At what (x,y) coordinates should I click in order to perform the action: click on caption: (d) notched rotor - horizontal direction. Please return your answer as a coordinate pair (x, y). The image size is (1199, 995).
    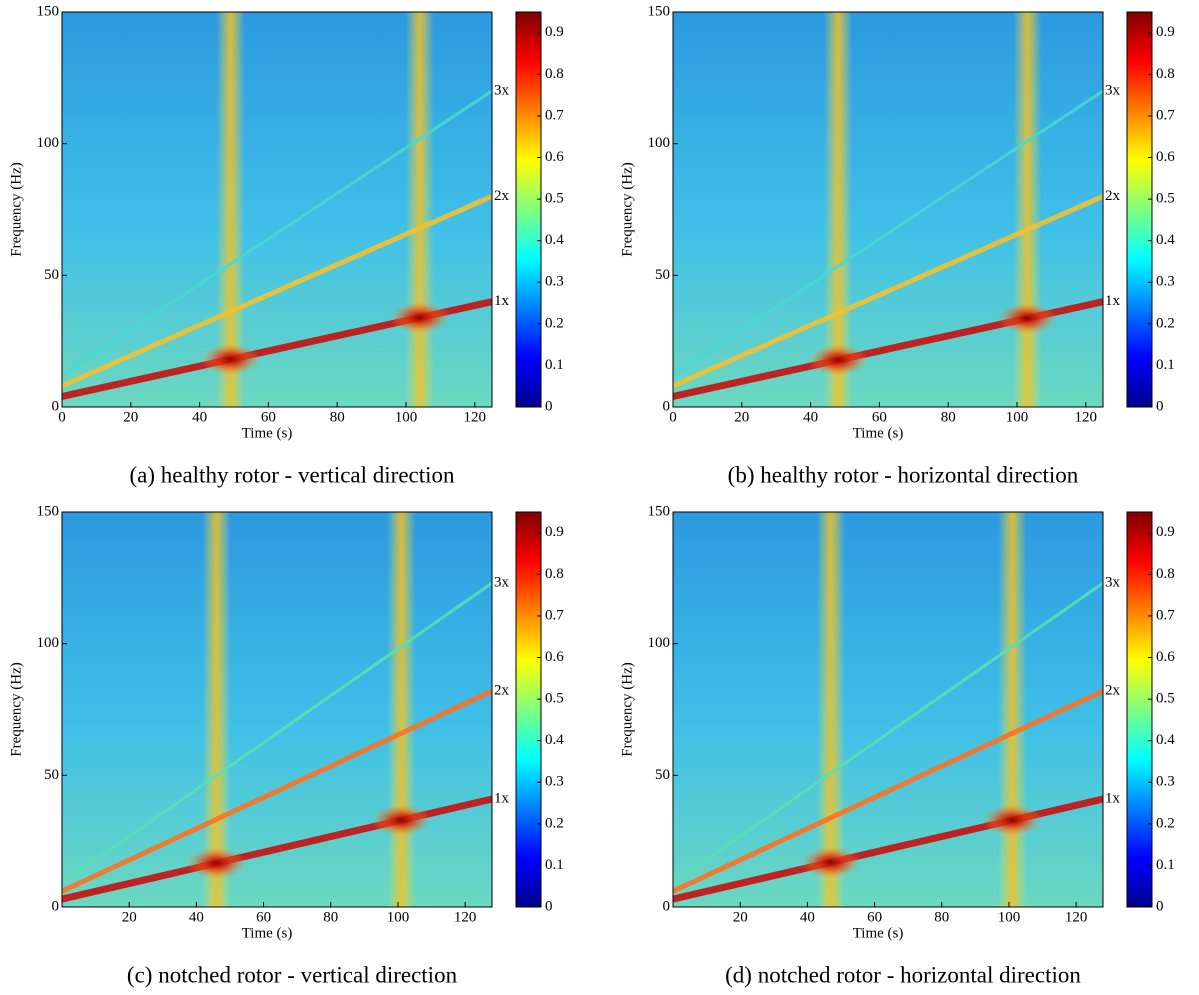
    Looking at the image, I should click on (903, 974).